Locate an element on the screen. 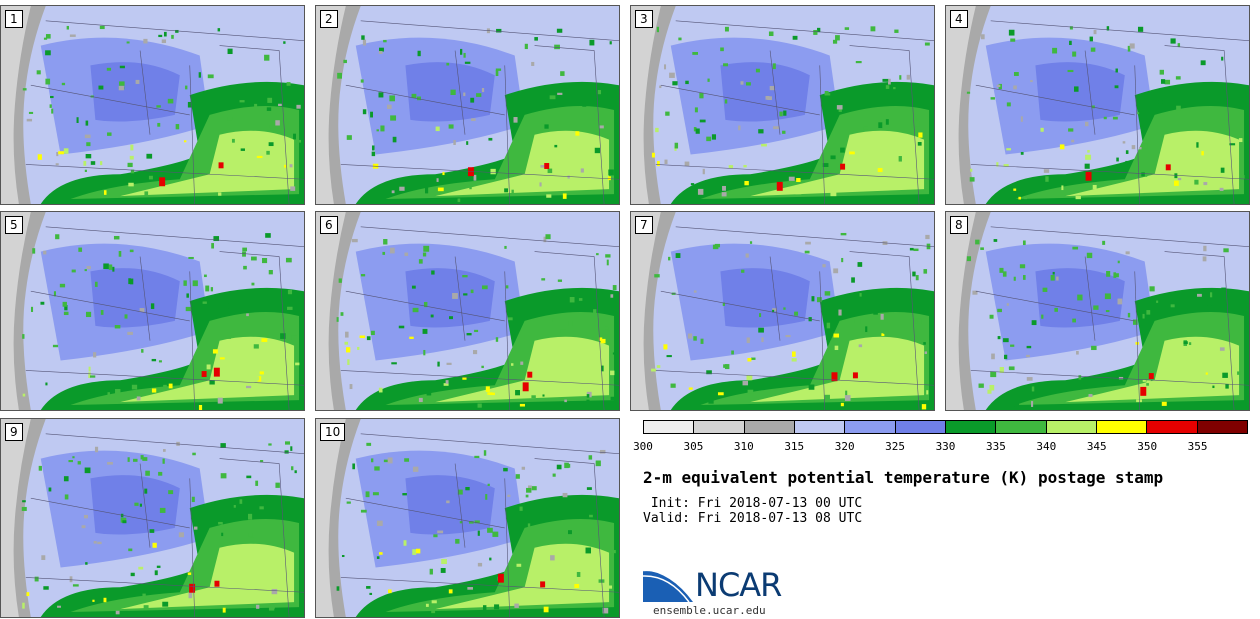 The height and width of the screenshot is (619, 1260). init-time: Init: Fri 2018-07-13 00 UTC is located at coordinates (753, 503).